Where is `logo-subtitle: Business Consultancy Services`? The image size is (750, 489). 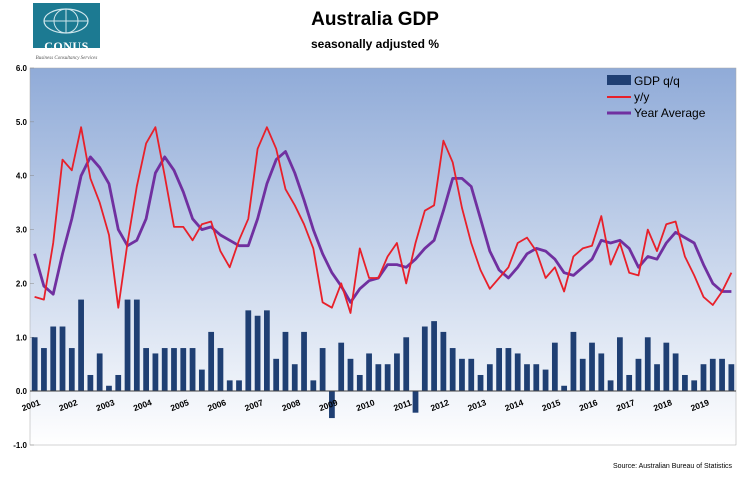 logo-subtitle: Business Consultancy Services is located at coordinates (66, 58).